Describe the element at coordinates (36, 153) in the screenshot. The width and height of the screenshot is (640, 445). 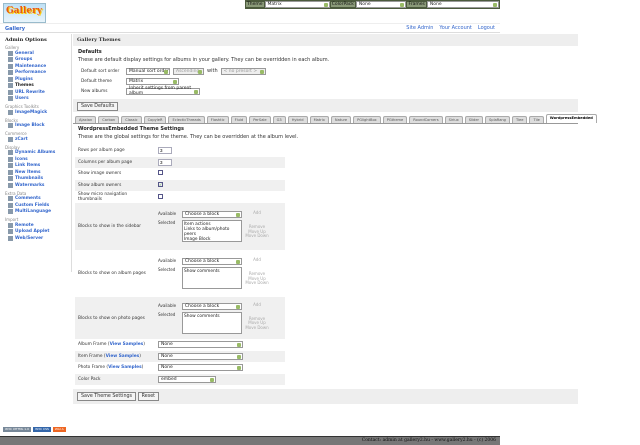
I see `sidebar-item-dynamic-albums: Dynamic Albums` at that location.